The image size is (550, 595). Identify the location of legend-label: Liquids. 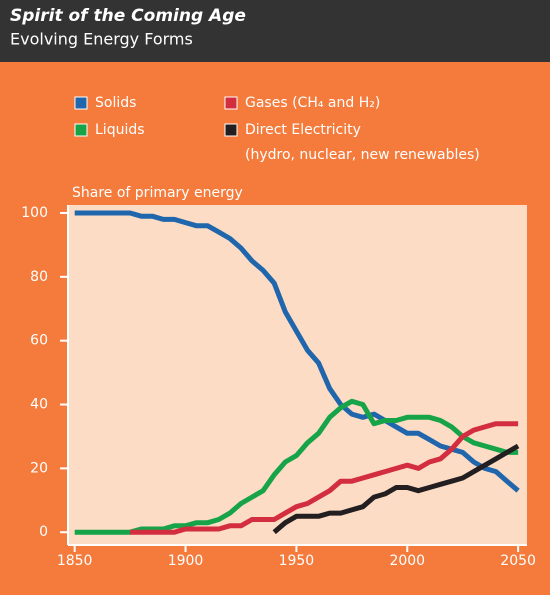
(120, 130).